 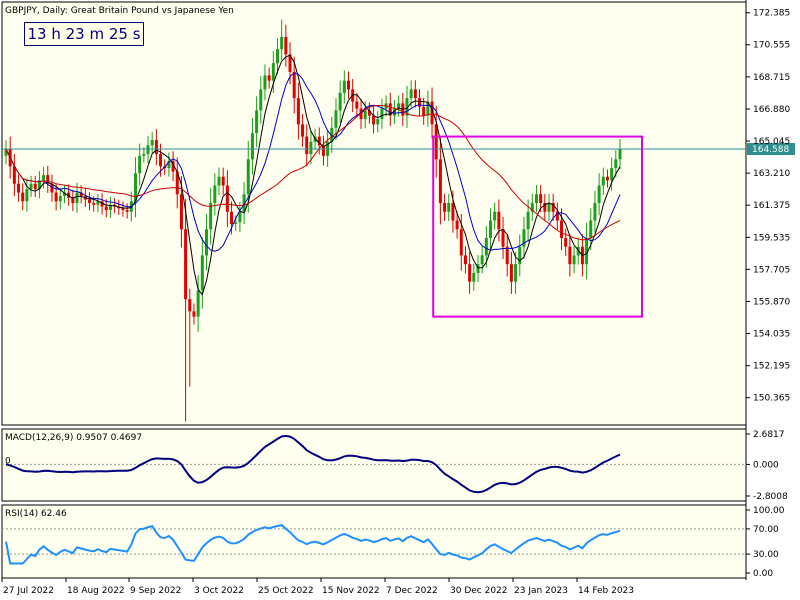 I want to click on time-tick-label: 3 Oct 2022, so click(x=219, y=591).